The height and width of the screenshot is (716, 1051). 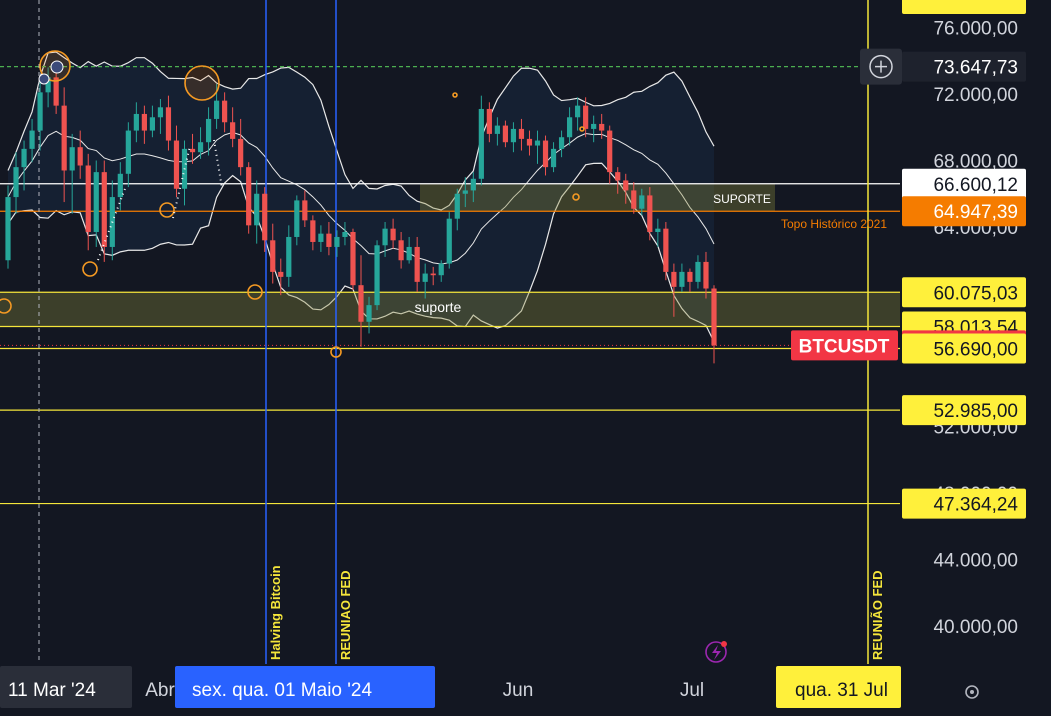 I want to click on settings-icon, so click(x=972, y=692).